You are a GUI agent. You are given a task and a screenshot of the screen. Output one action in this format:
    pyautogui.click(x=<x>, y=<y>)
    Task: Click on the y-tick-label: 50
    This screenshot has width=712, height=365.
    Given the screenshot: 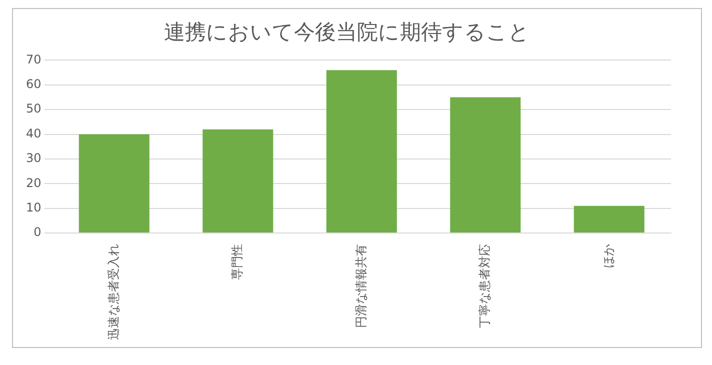 What is the action you would take?
    pyautogui.click(x=34, y=109)
    